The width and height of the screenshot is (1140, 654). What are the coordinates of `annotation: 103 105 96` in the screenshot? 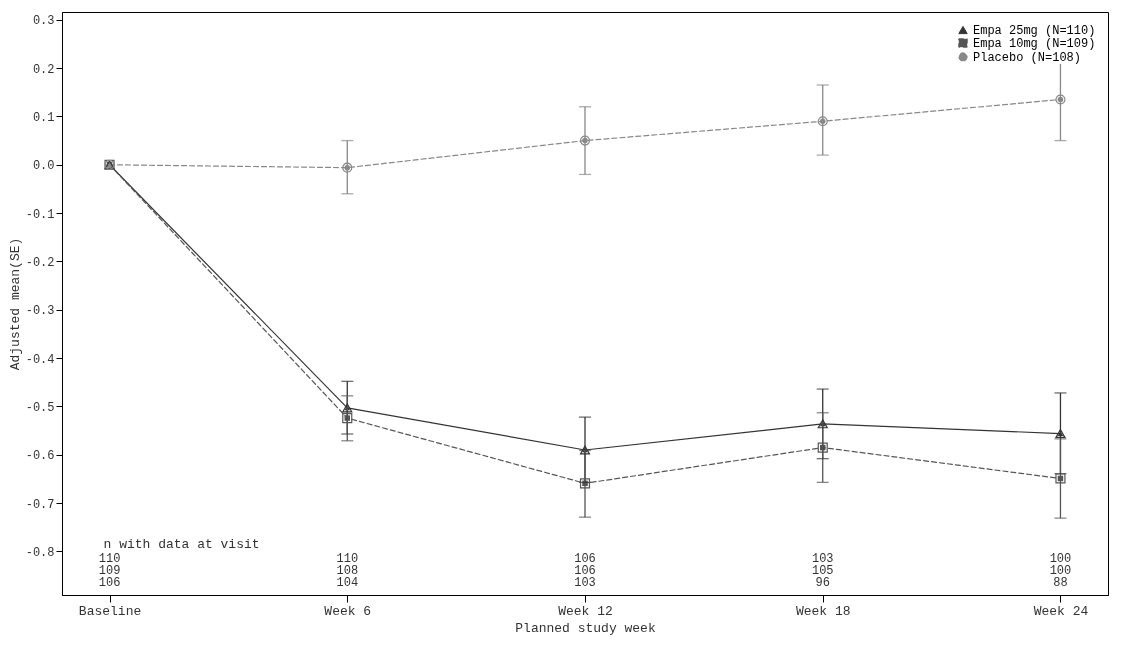 It's located at (822, 571).